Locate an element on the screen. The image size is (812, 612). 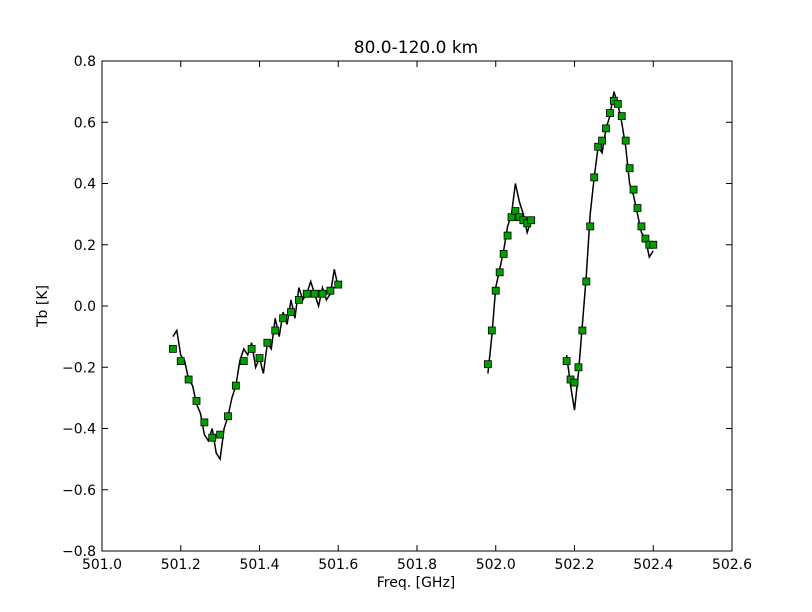
x-tick-label: 501.2 is located at coordinates (181, 565).